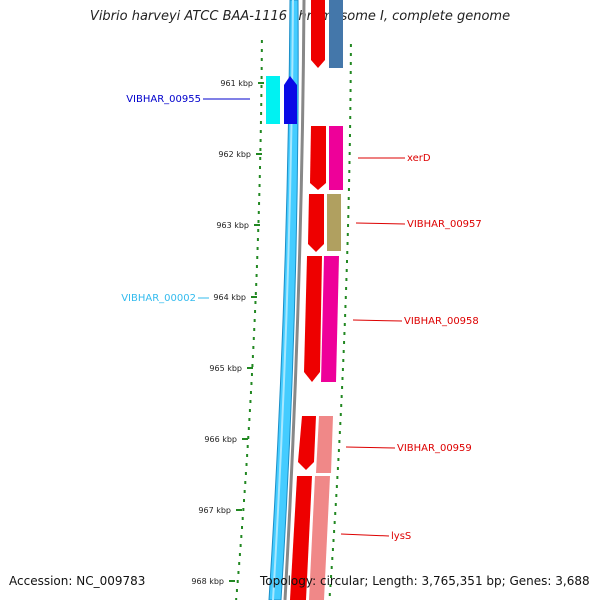 The width and height of the screenshot is (600, 600). Describe the element at coordinates (401, 536) in the screenshot. I see `label-lyss: lysS` at that location.